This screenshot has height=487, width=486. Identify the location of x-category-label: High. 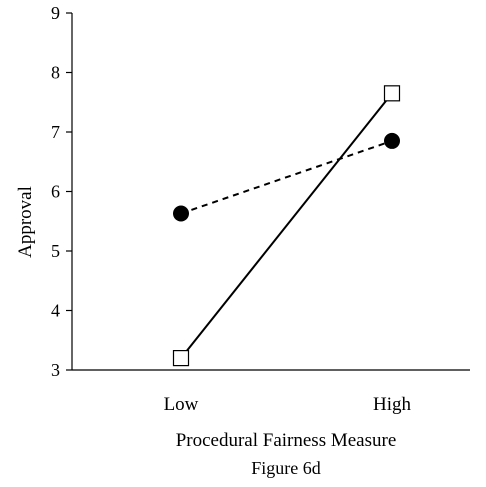
(392, 404).